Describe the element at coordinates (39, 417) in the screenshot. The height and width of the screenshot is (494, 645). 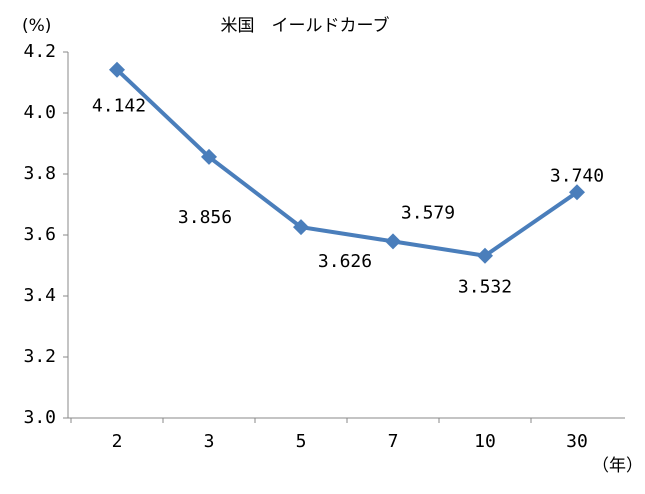
I see `y-tick-label: 3.0` at that location.